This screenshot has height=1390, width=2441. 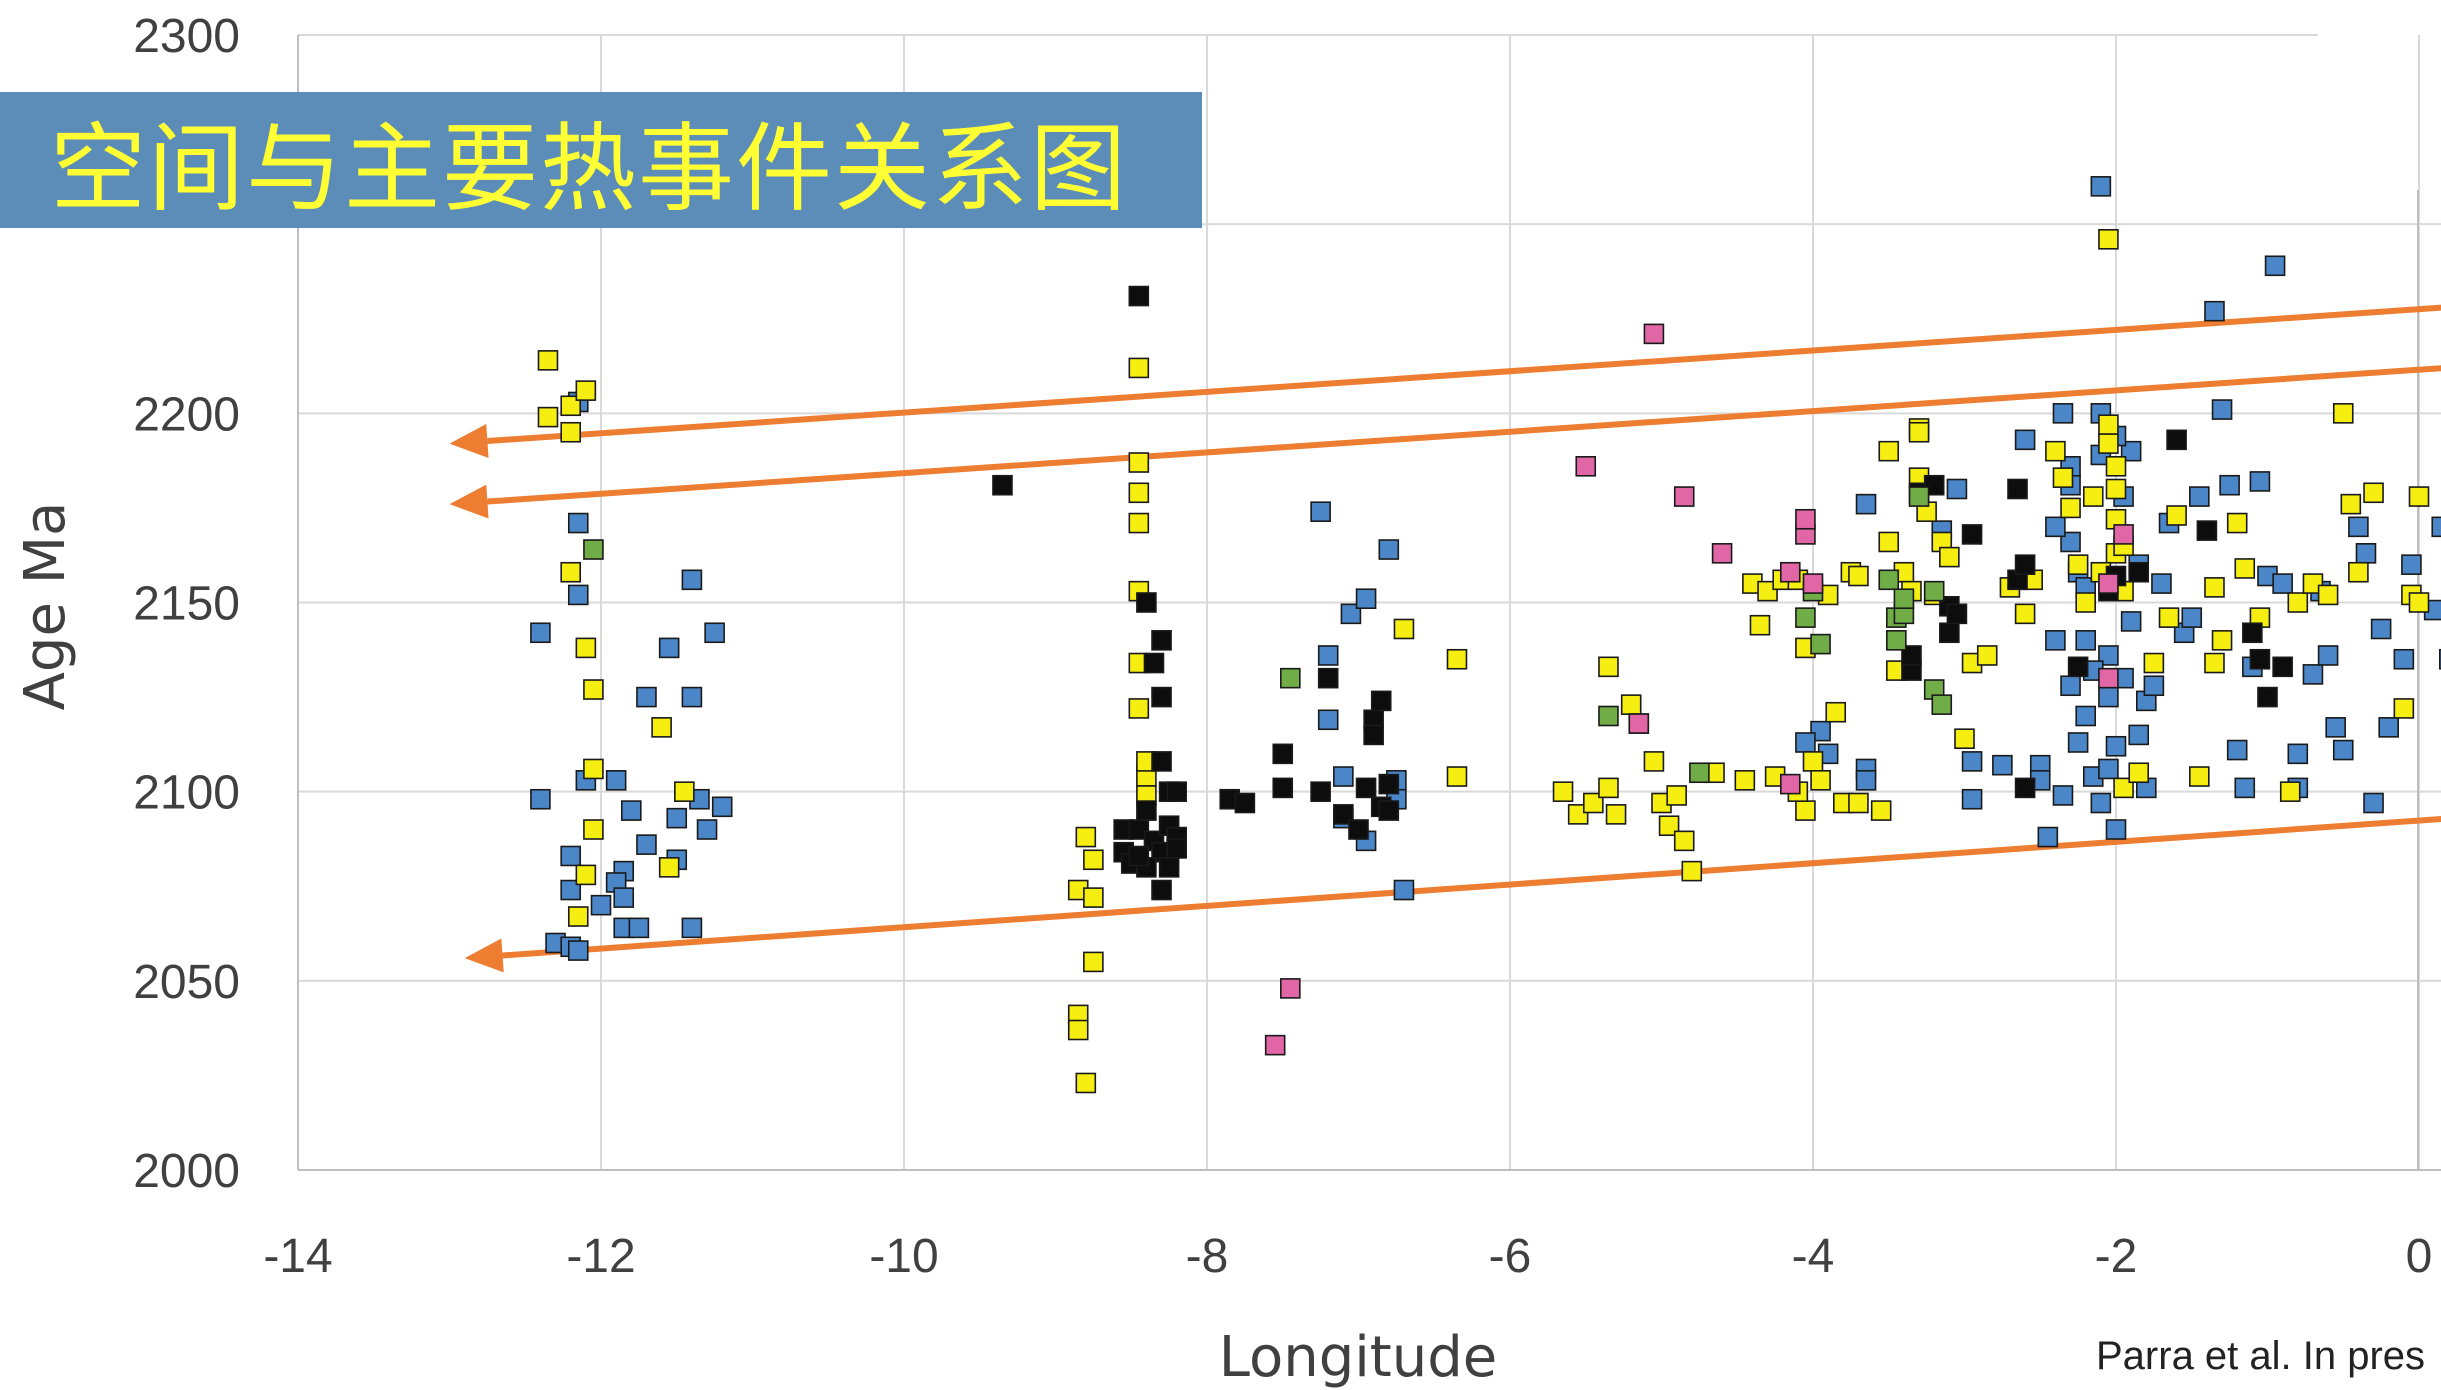 What do you see at coordinates (1207, 1256) in the screenshot?
I see `x-tick-label: -8` at bounding box center [1207, 1256].